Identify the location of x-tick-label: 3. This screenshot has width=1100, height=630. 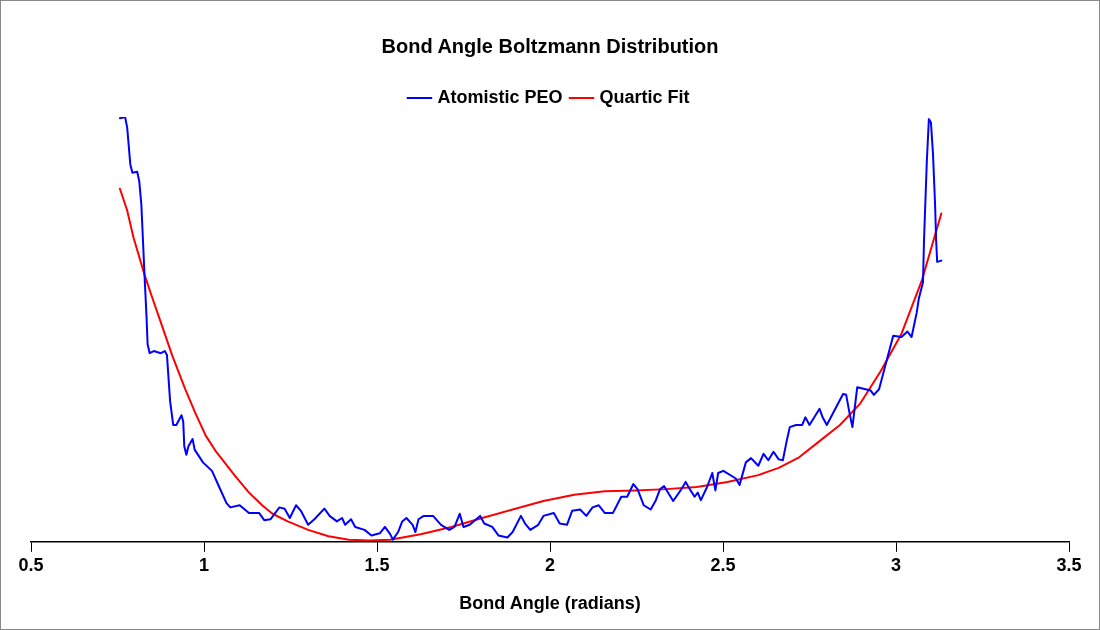
(896, 564).